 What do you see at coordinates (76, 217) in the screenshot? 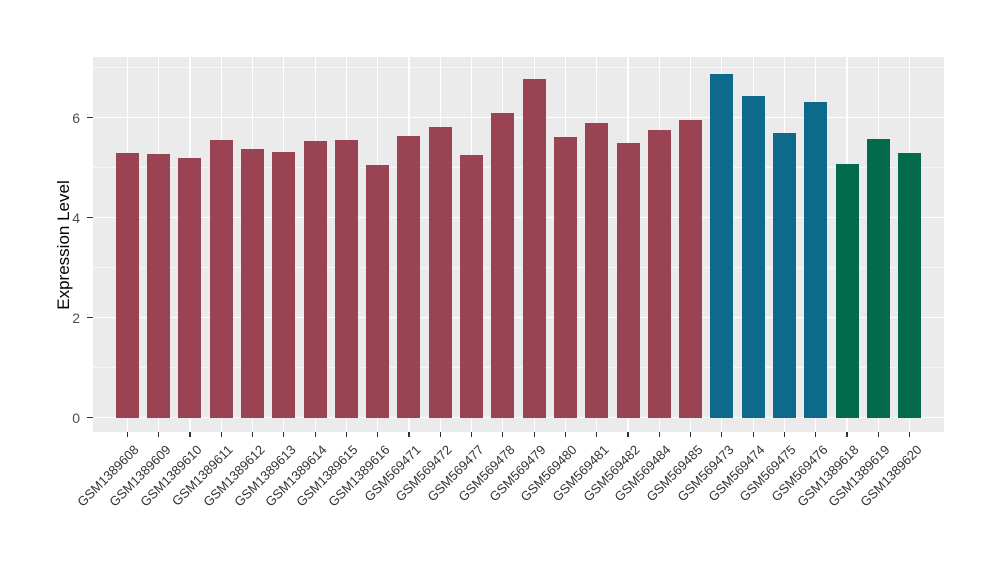
I see `y-axis-tick-label: 4` at bounding box center [76, 217].